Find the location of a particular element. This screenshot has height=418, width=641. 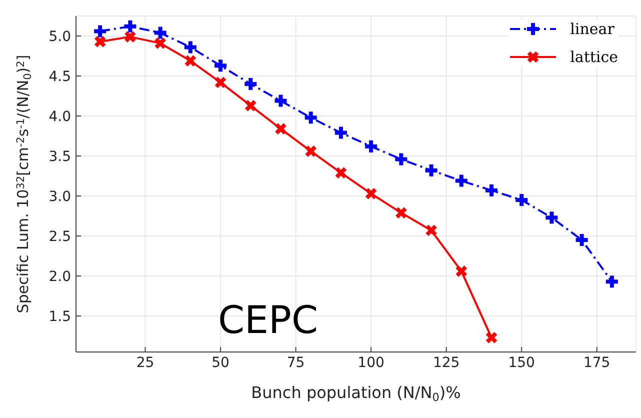

annotation: CEPC is located at coordinates (268, 320).